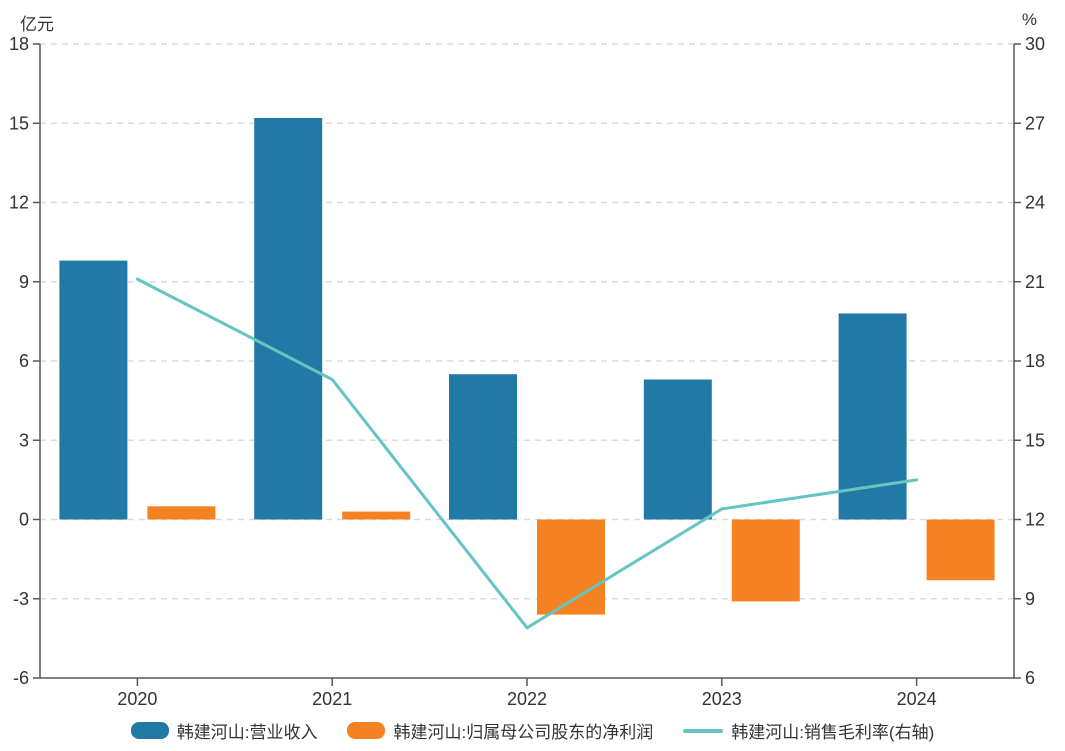  What do you see at coordinates (19, 123) in the screenshot?
I see `left-axis-tick-label: 15` at bounding box center [19, 123].